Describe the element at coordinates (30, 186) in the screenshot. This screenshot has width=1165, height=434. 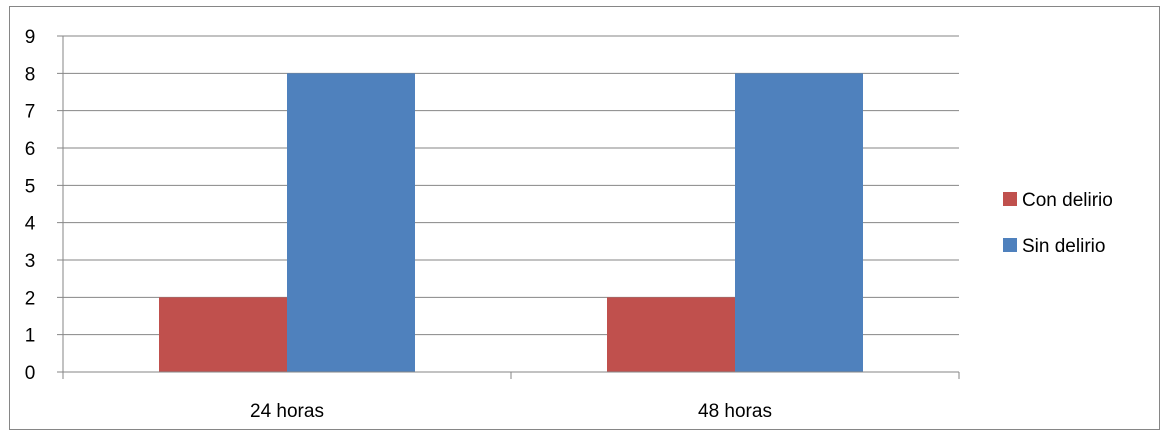
I see `y-tick-label: 5` at that location.